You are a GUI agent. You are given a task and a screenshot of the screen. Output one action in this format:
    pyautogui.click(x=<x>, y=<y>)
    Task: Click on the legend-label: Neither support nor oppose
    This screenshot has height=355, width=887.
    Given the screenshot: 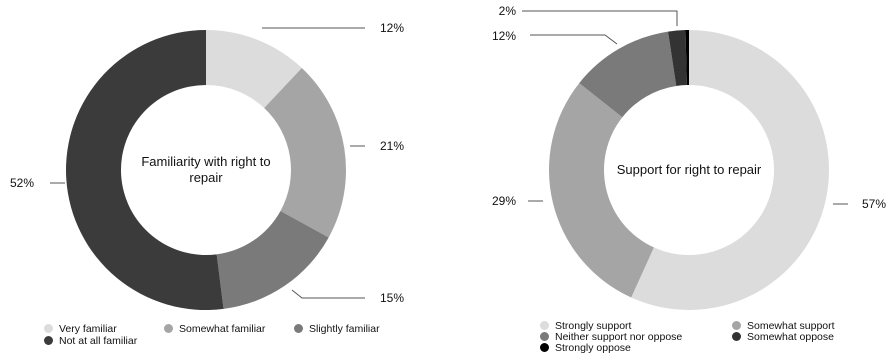 What is the action you would take?
    pyautogui.click(x=619, y=337)
    